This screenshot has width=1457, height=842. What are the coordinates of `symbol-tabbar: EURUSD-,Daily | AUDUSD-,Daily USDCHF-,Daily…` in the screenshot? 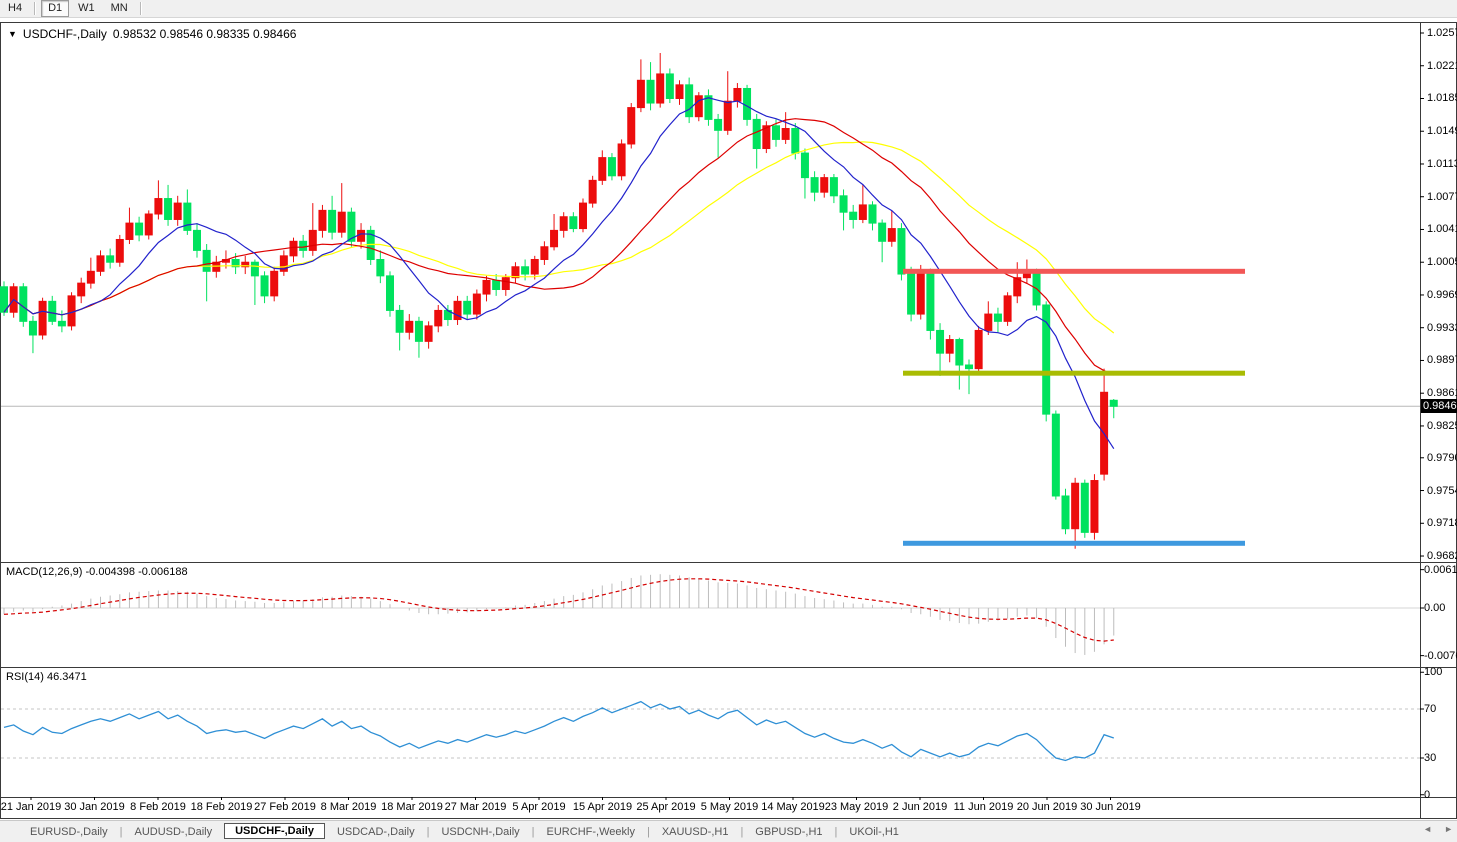 It's located at (728, 831).